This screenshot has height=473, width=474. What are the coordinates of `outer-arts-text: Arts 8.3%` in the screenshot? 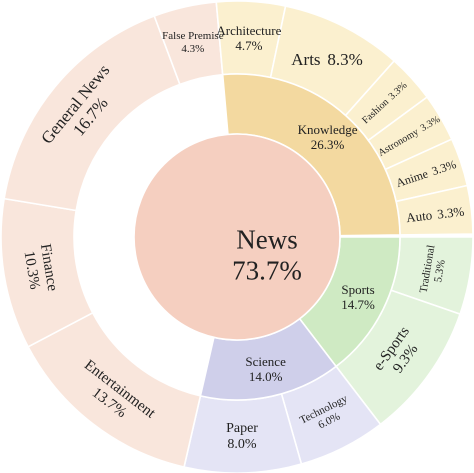 It's located at (327, 58).